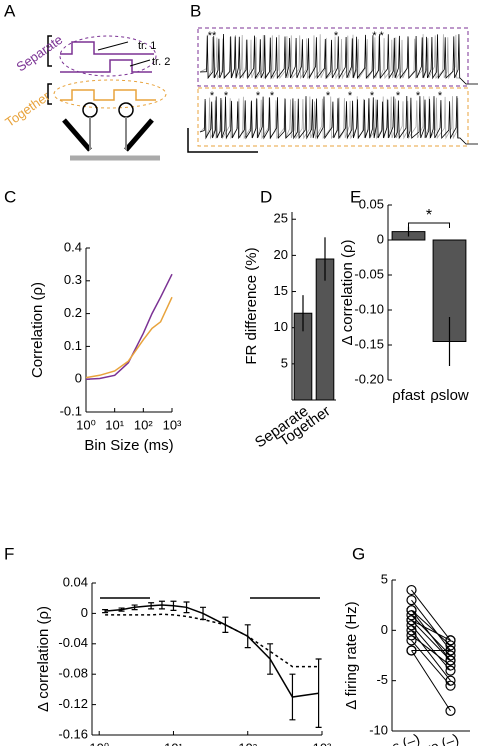 The height and width of the screenshot is (746, 480). Describe the element at coordinates (73, 733) in the screenshot. I see `y-tick-label: -0.16` at that location.